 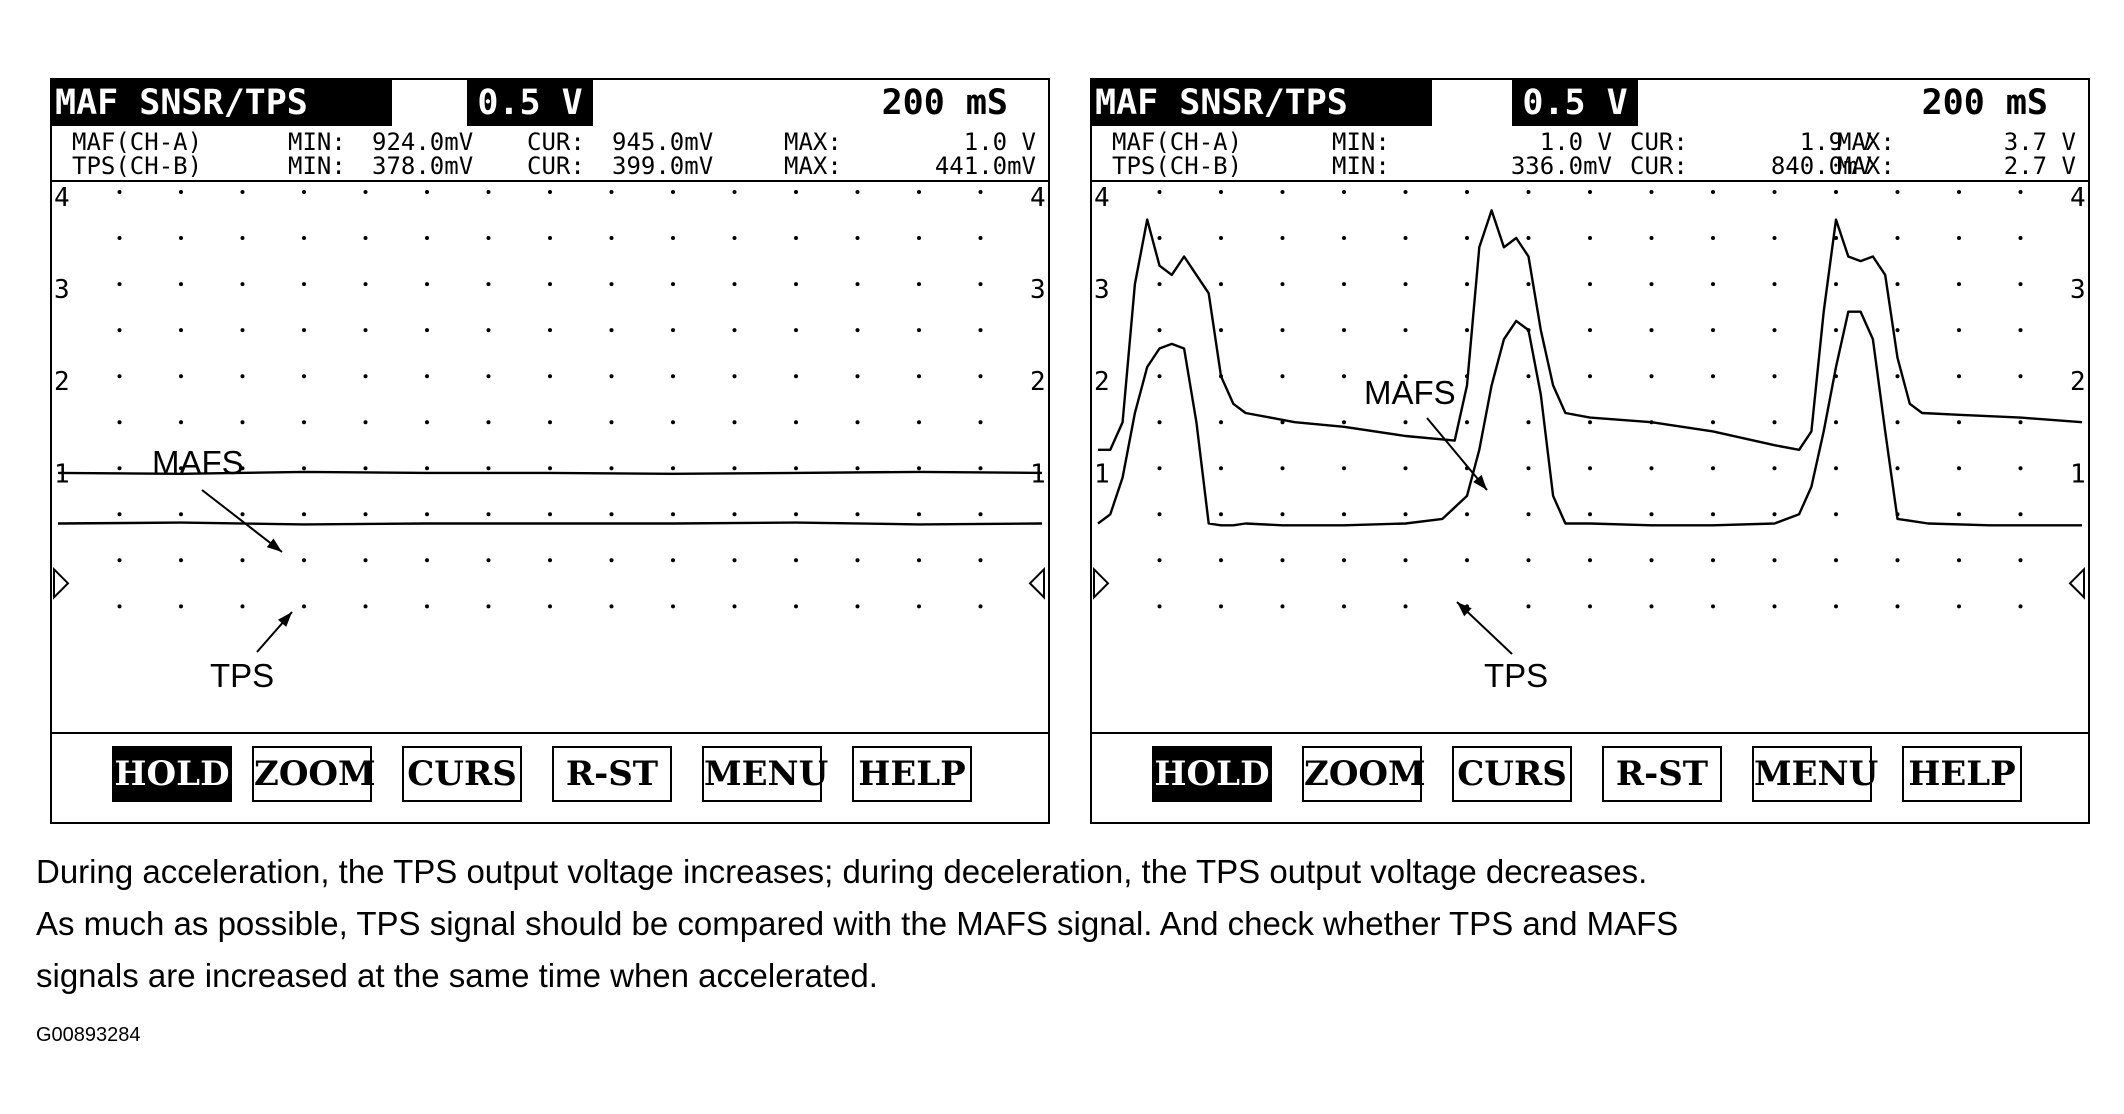 What do you see at coordinates (1361, 142) in the screenshot?
I see `min-label: MIN:` at bounding box center [1361, 142].